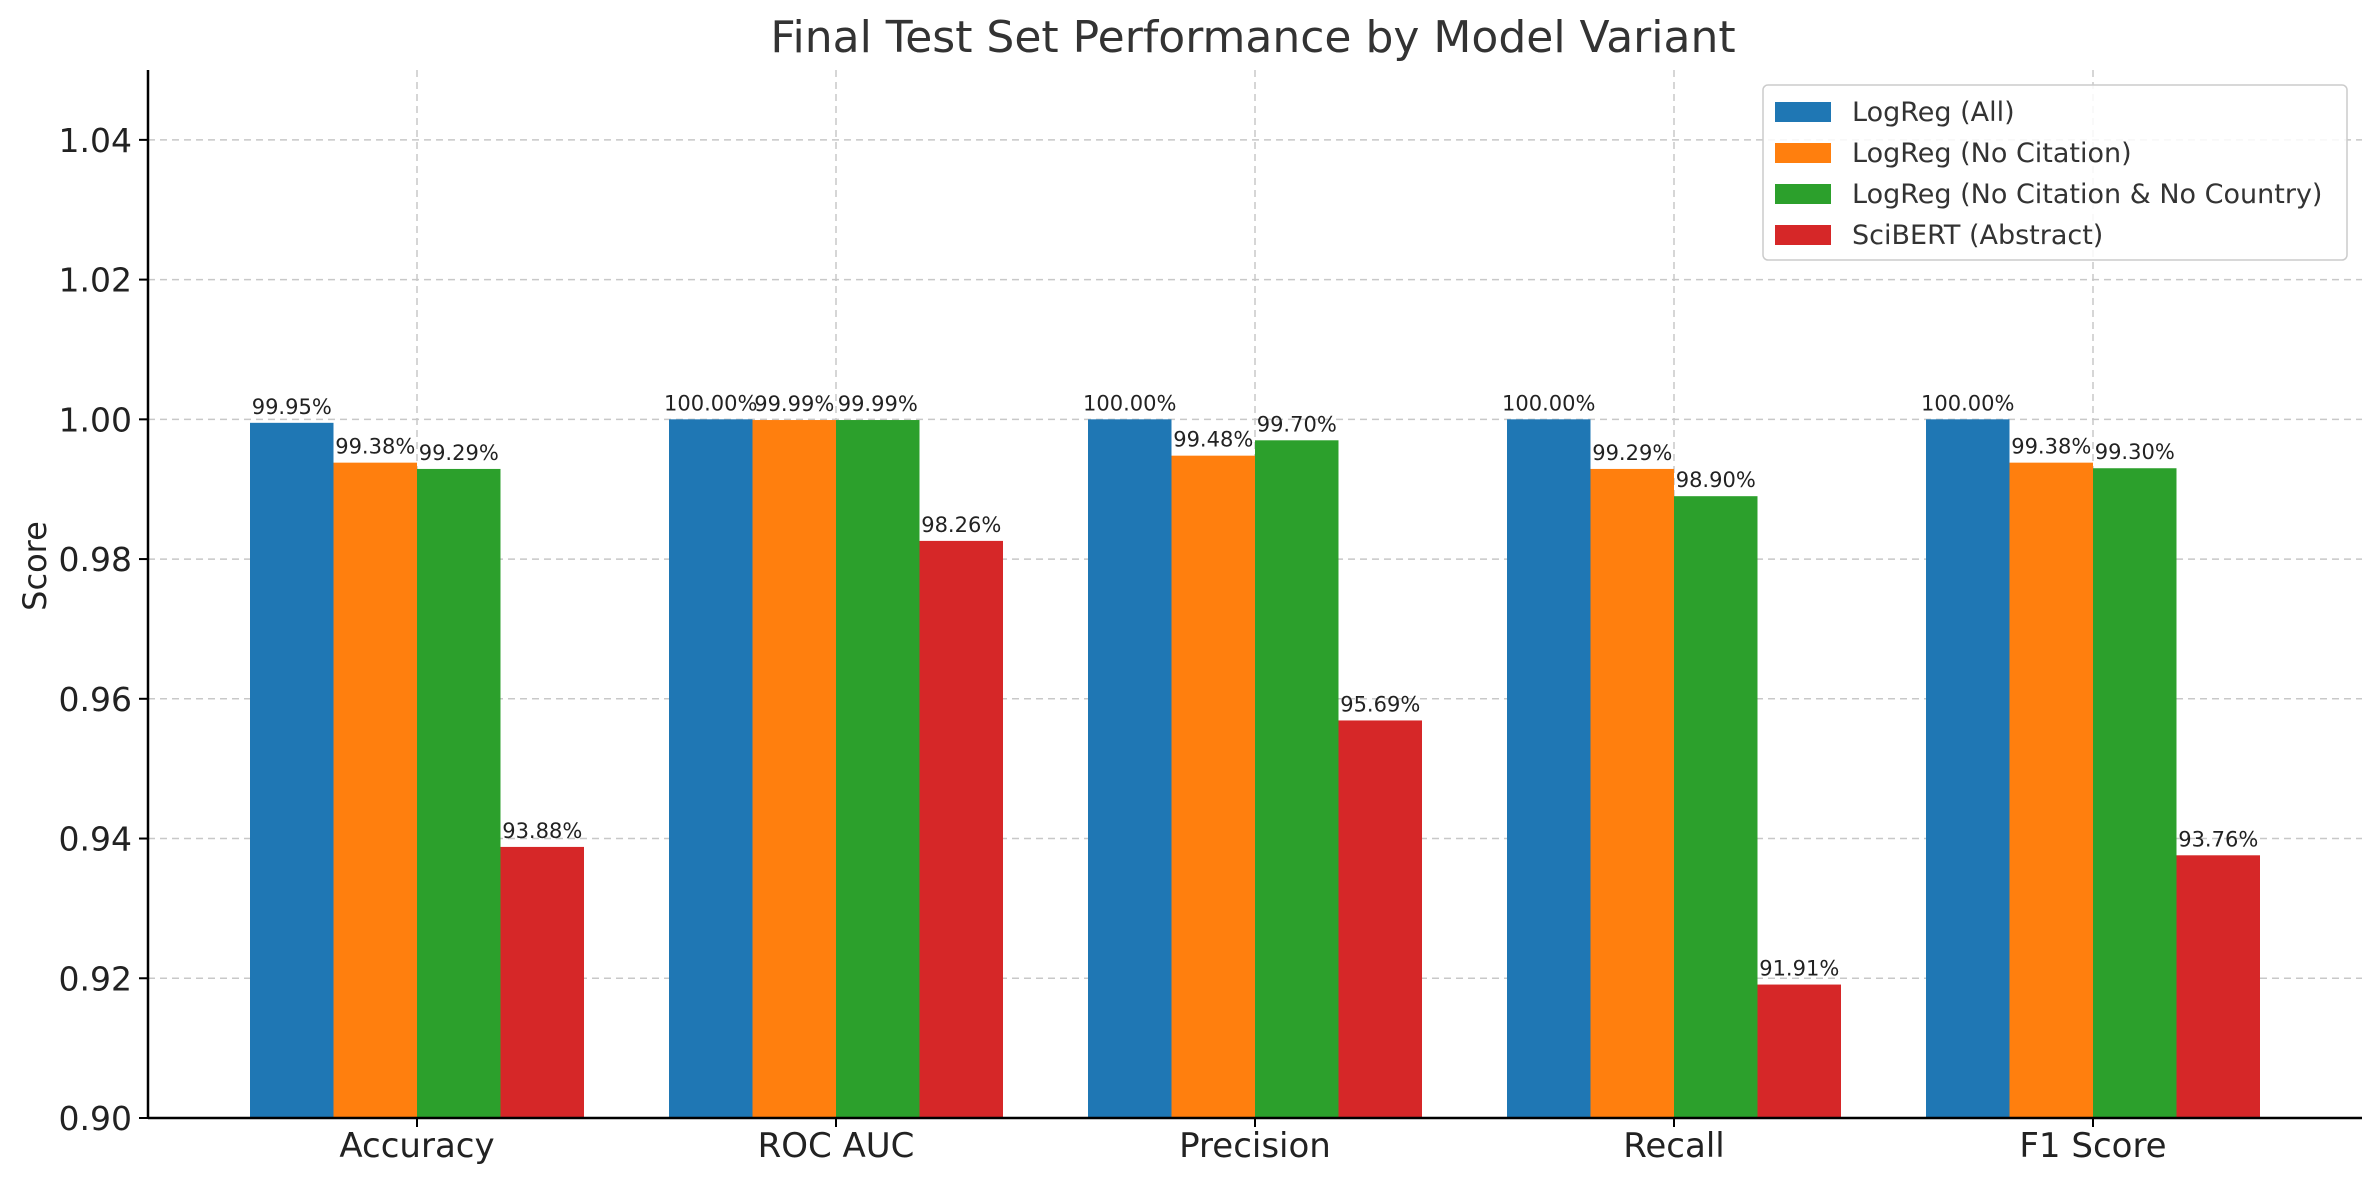 The image size is (2379, 1180). I want to click on y-tick-label: 0.96, so click(95, 699).